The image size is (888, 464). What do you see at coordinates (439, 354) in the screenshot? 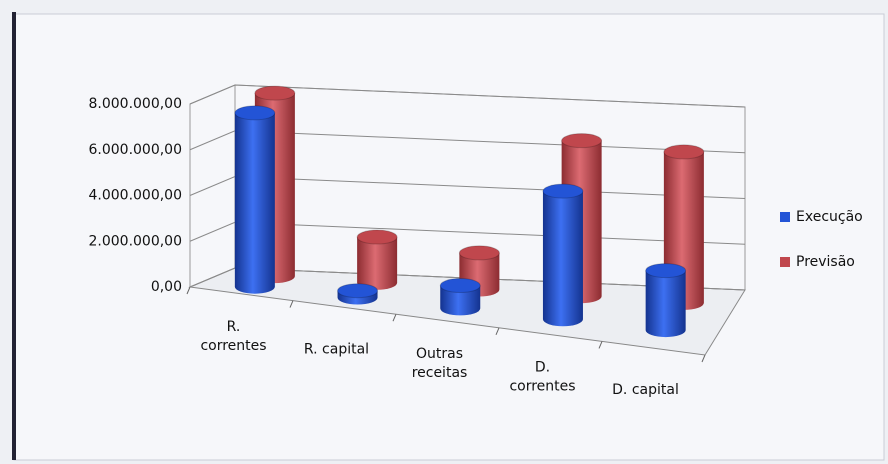
I see `x-tick-label-line: Outras` at bounding box center [439, 354].